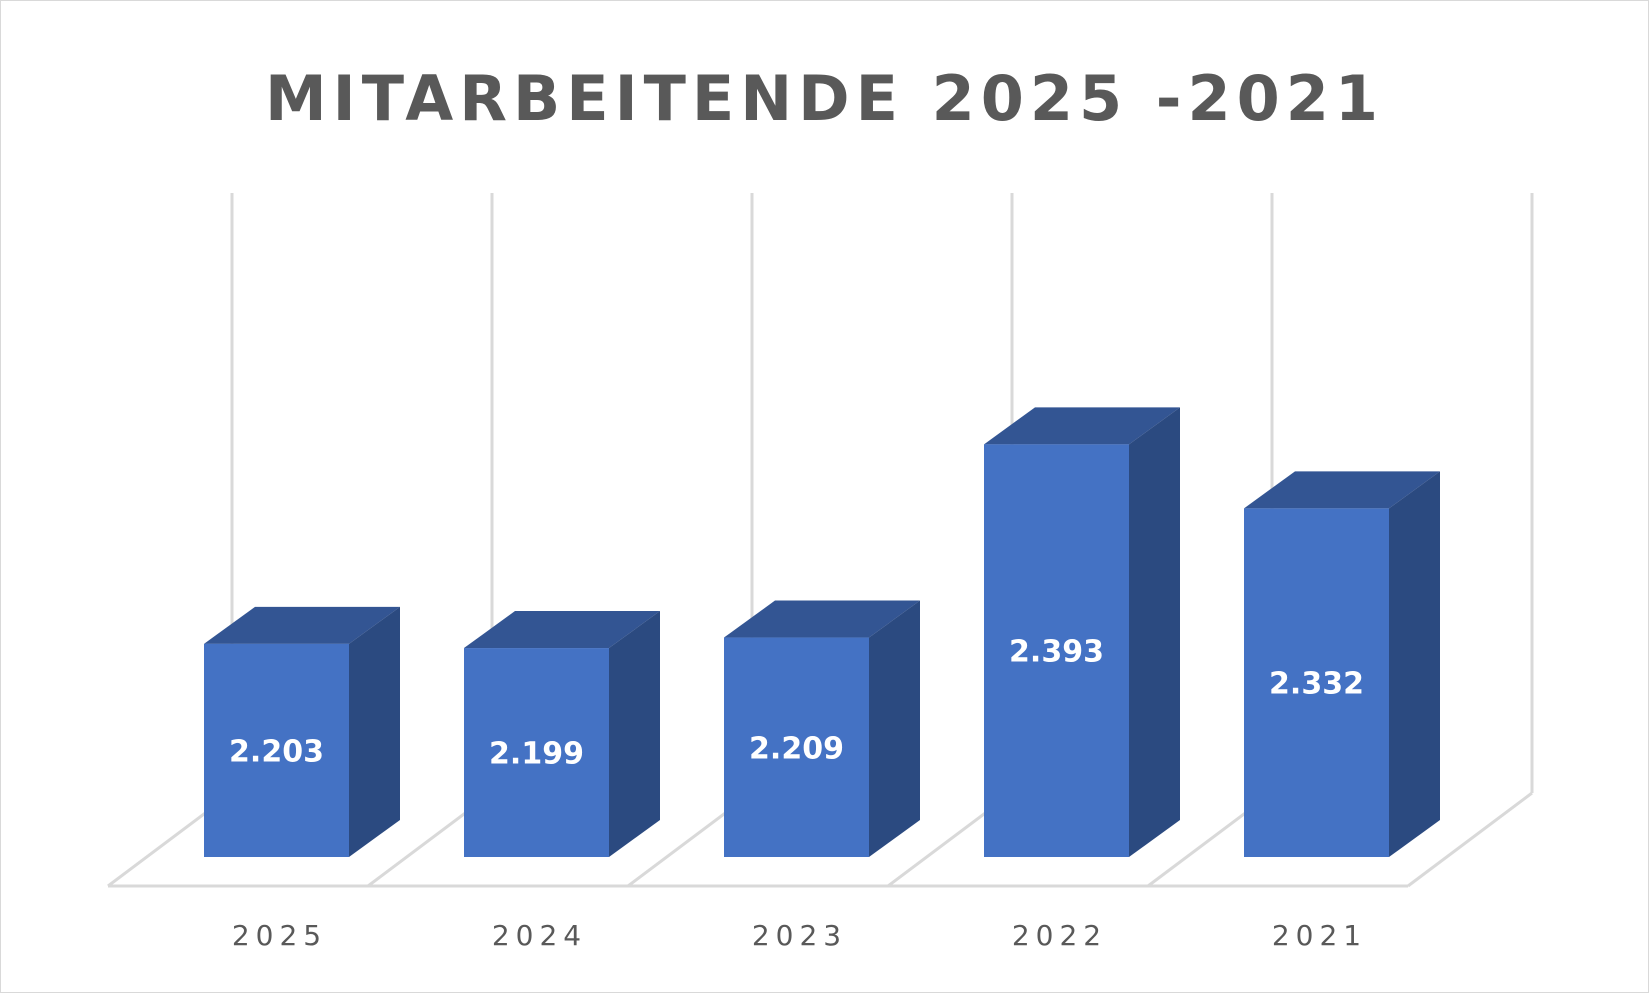  What do you see at coordinates (1059, 935) in the screenshot?
I see `x-tick-label: 2022` at bounding box center [1059, 935].